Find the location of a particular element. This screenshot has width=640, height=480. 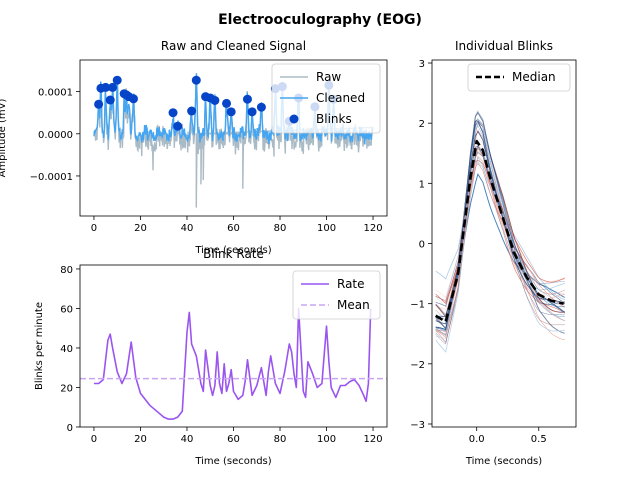

figure-title: Electrooculography (EOG) is located at coordinates (320, 20).